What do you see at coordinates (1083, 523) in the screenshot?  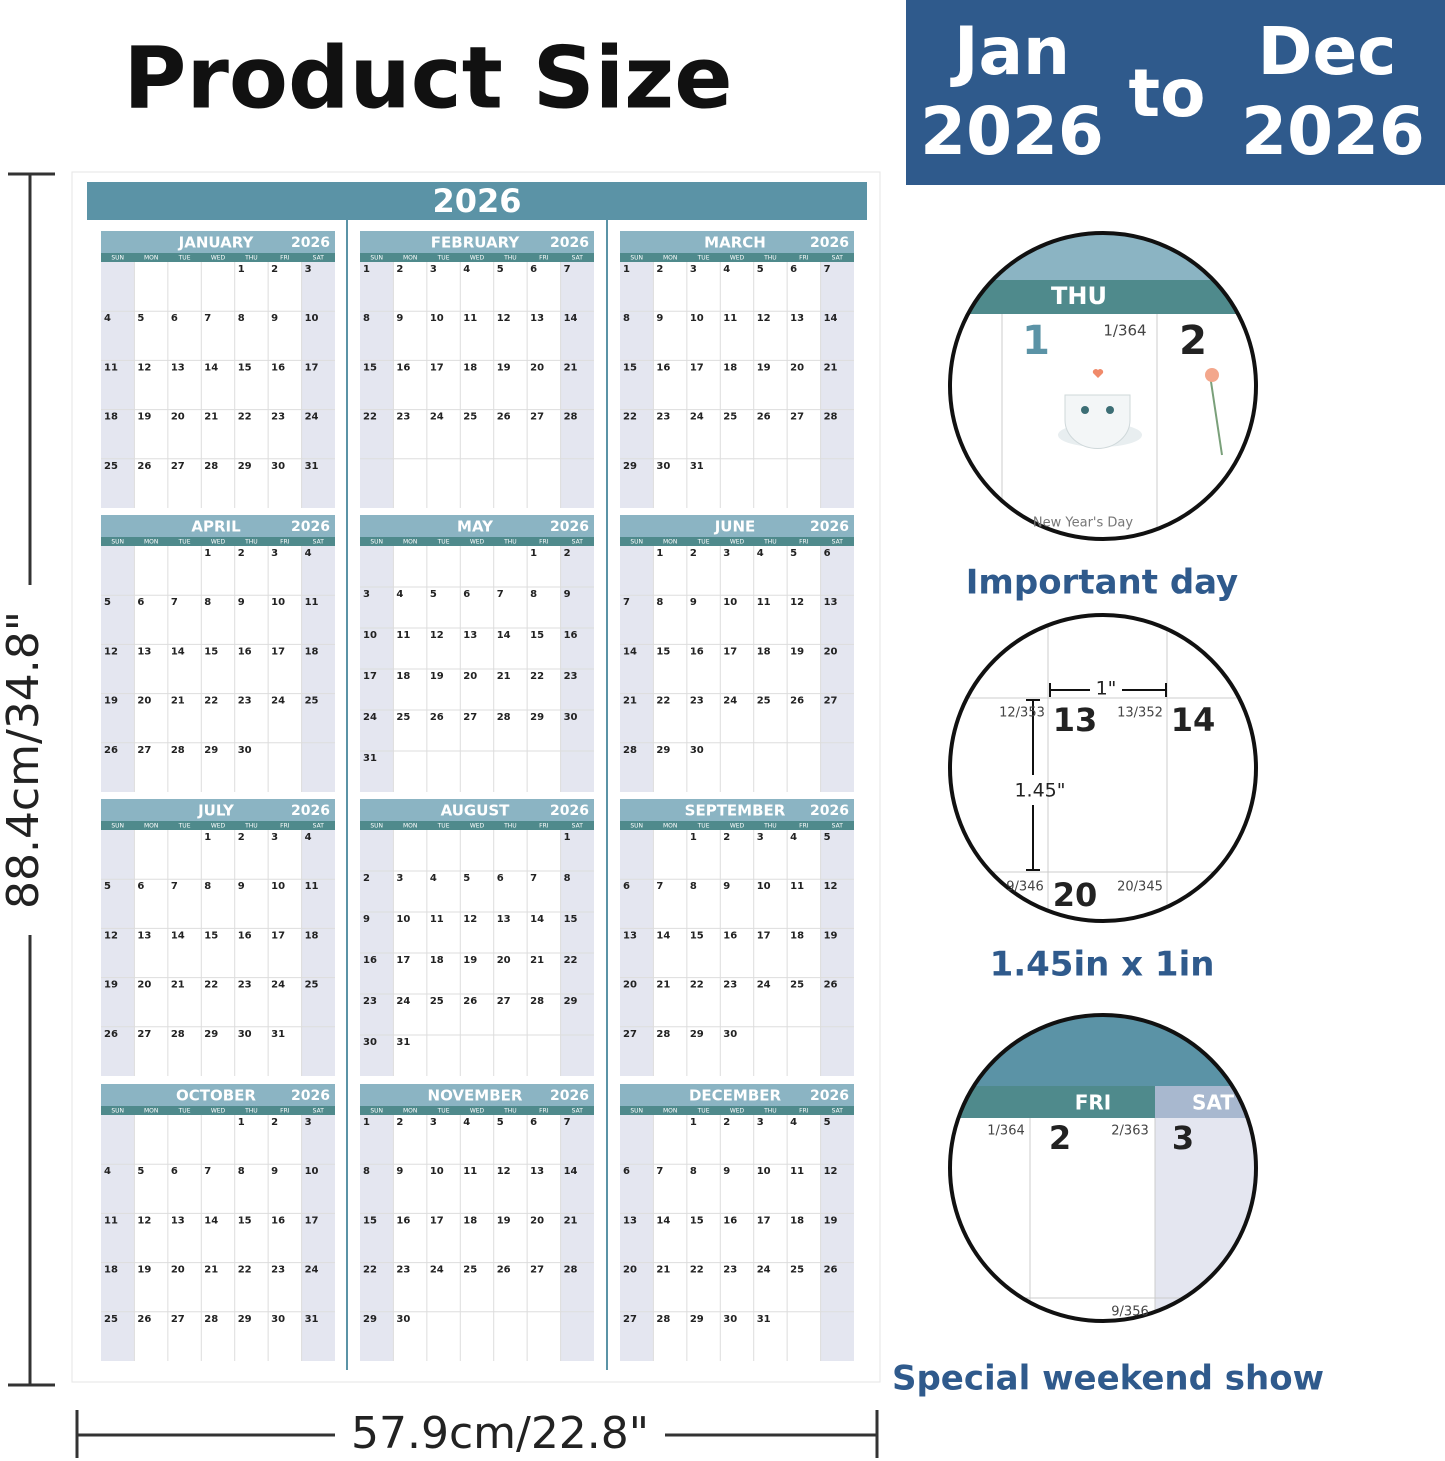 I see `holiday: New Year's Day` at bounding box center [1083, 523].